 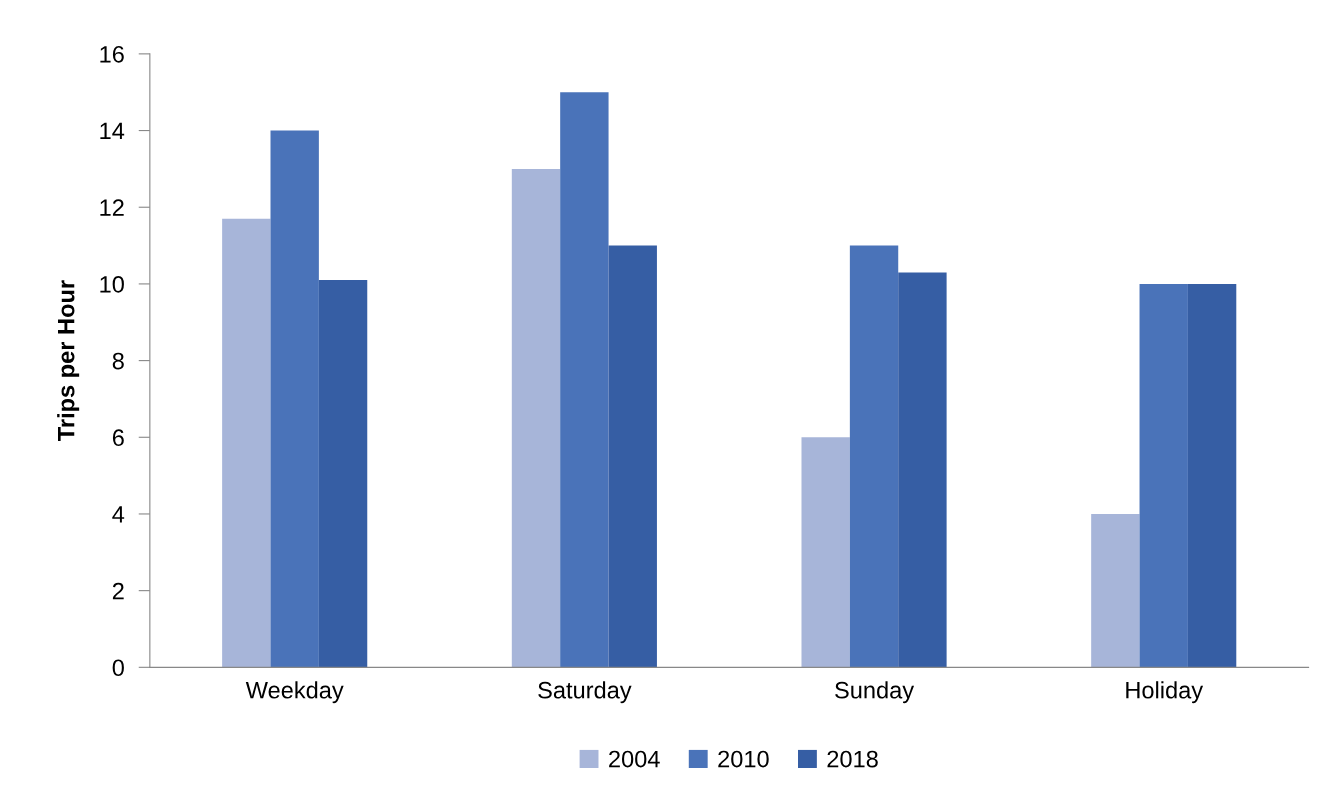 What do you see at coordinates (118, 668) in the screenshot?
I see `y-tick-label: 0` at bounding box center [118, 668].